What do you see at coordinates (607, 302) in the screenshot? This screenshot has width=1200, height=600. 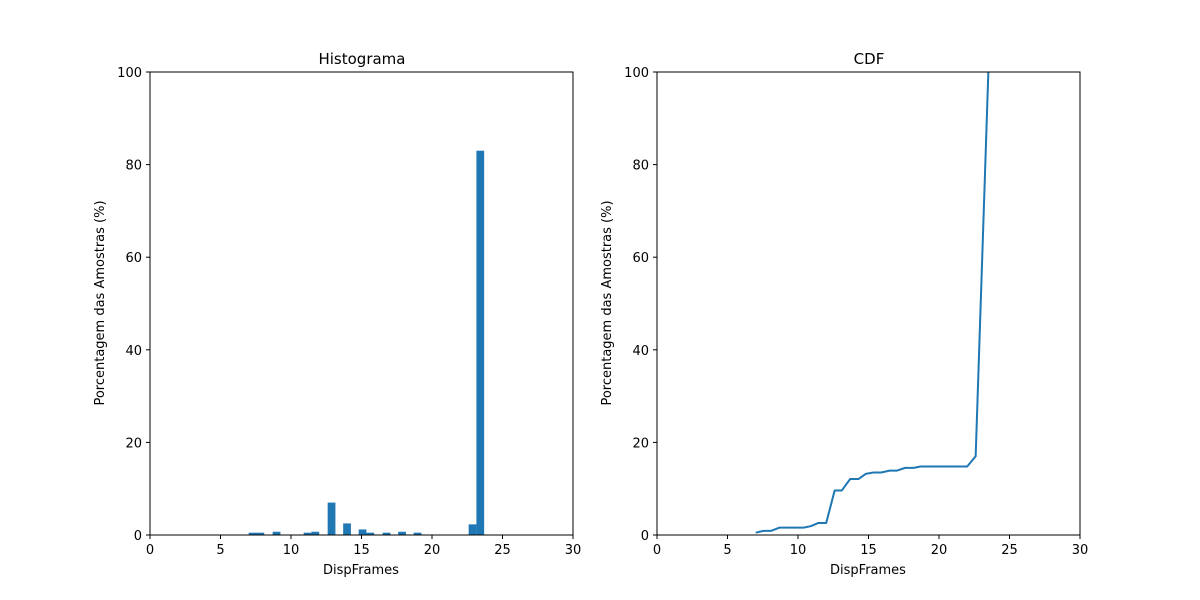 I see `cdf-y-label: Porcentagem das Amostras (%)` at bounding box center [607, 302].